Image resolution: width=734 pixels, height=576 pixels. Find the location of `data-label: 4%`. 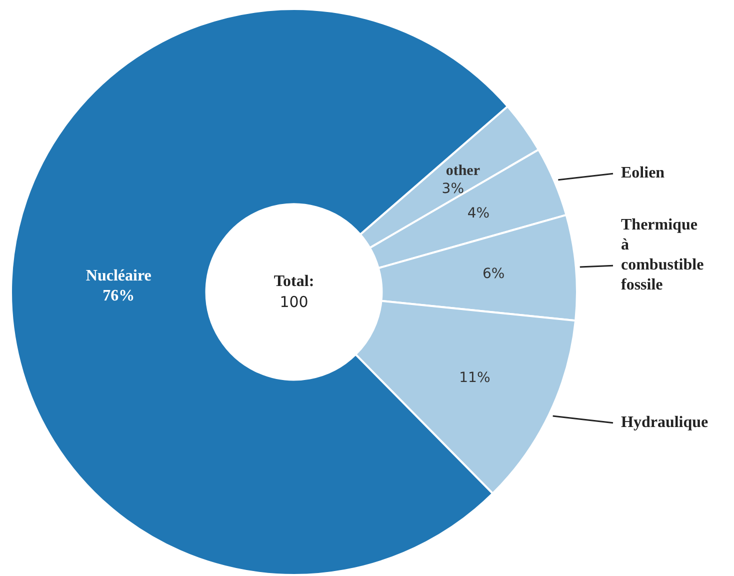

data-label: 4% is located at coordinates (478, 213).